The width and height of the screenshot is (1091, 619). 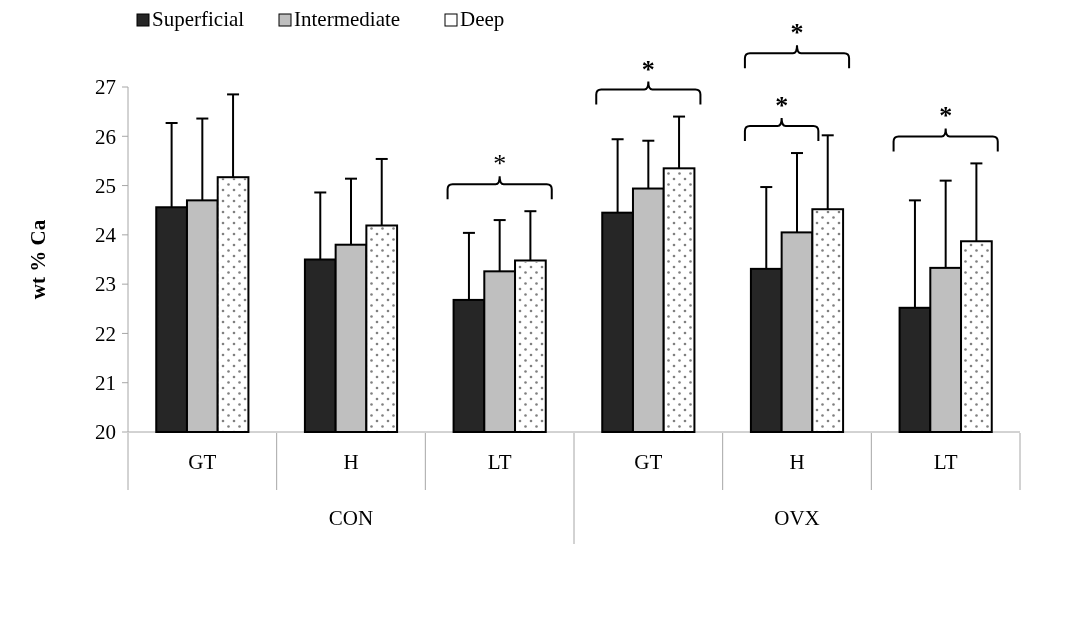 I want to click on y-tick-label: 21, so click(x=105, y=383).